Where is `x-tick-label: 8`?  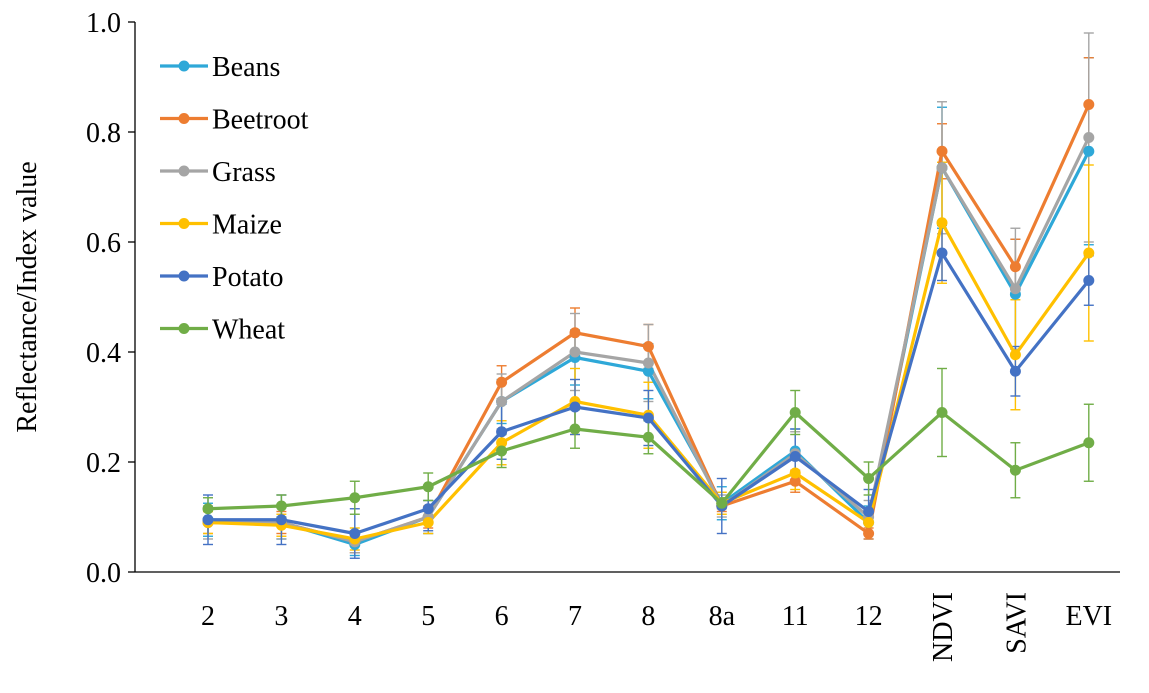 x-tick-label: 8 is located at coordinates (648, 616).